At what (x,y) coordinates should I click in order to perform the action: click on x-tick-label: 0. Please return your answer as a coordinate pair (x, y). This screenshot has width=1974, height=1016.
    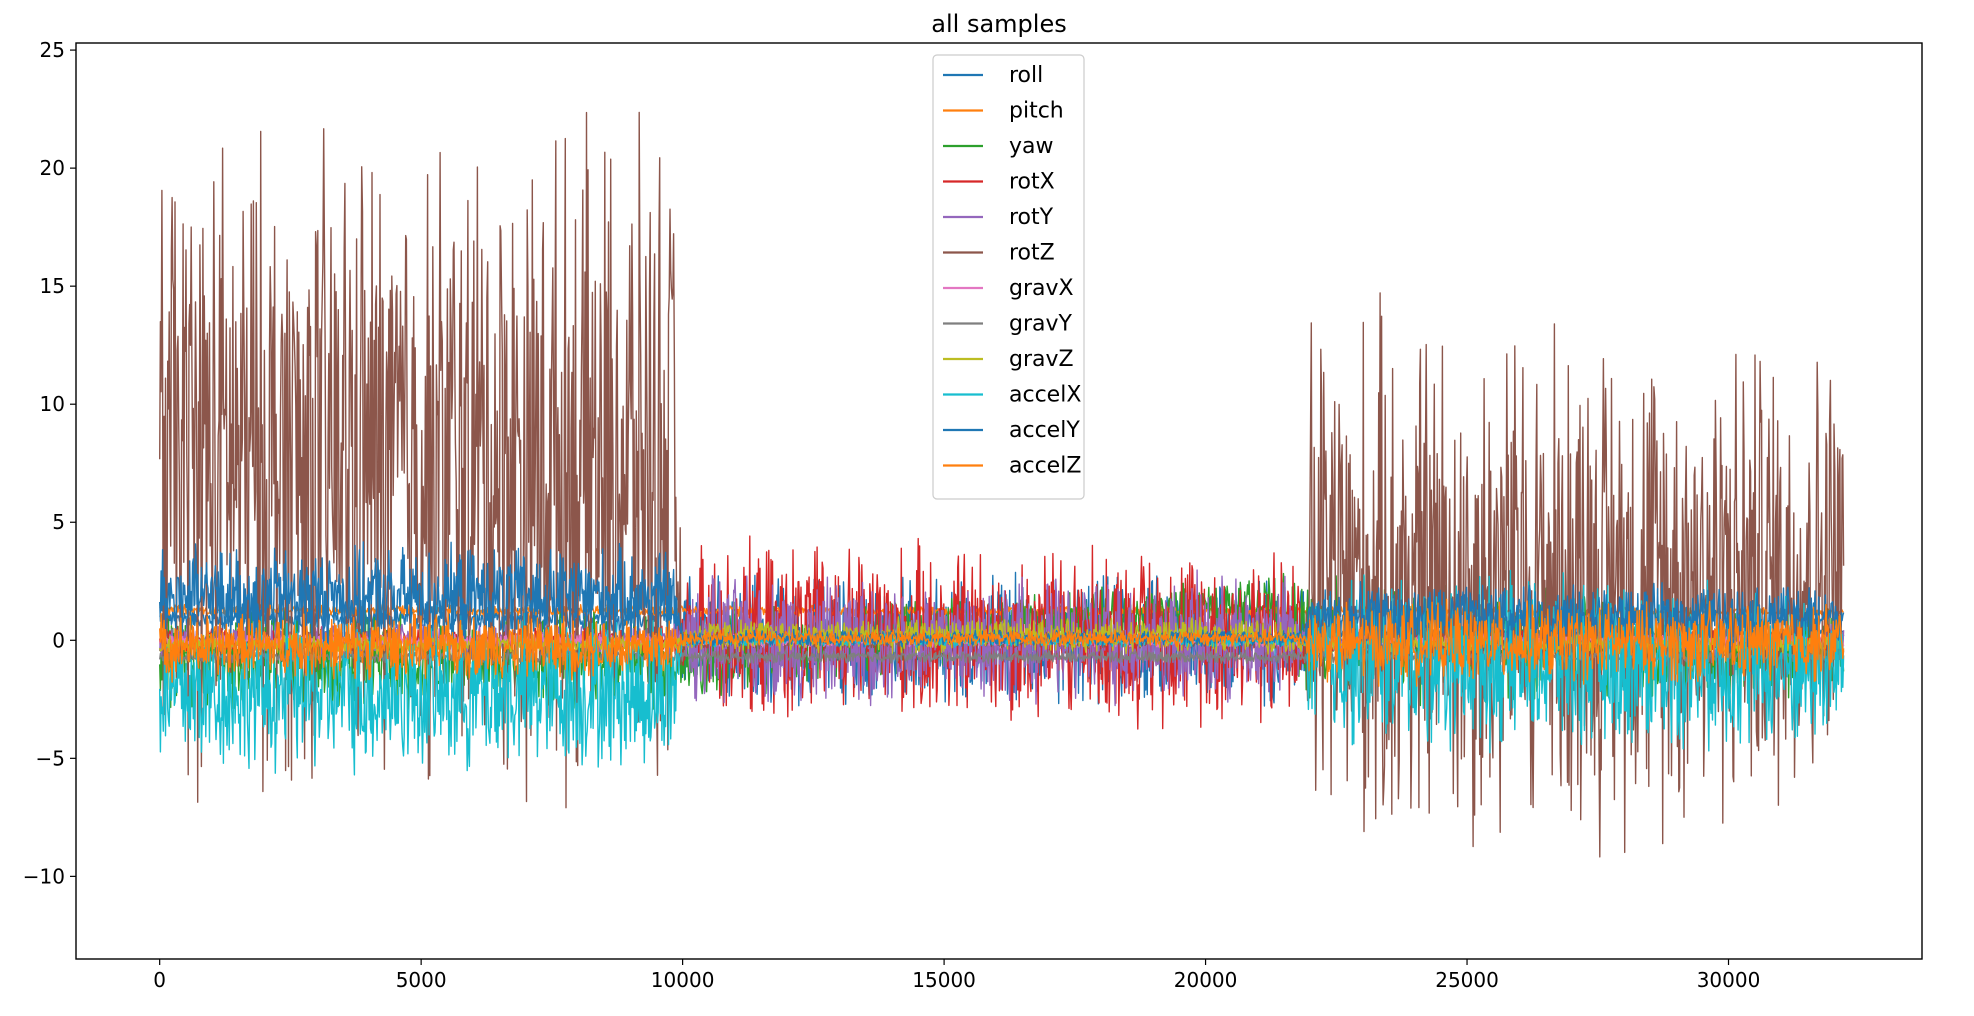
    Looking at the image, I should click on (159, 980).